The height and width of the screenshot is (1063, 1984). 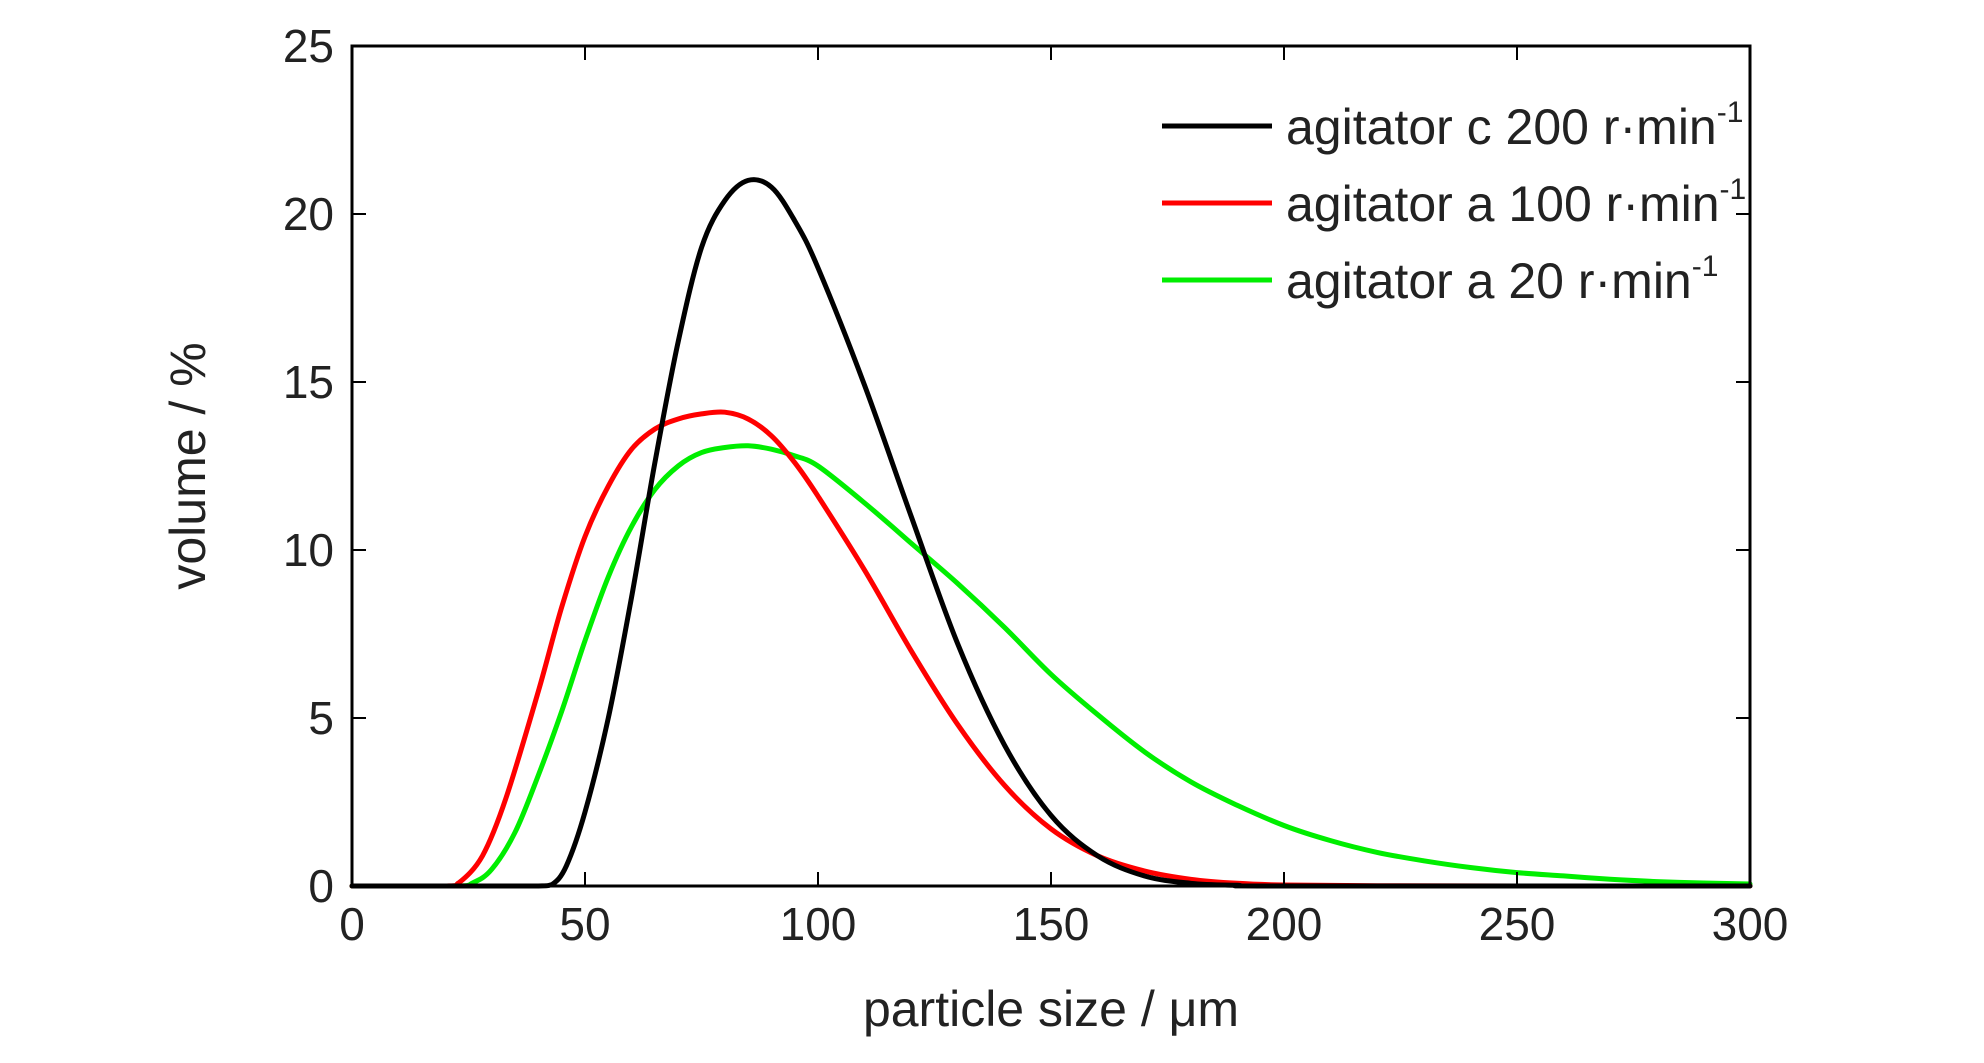 I want to click on y-tick-label: 20, so click(x=308, y=214).